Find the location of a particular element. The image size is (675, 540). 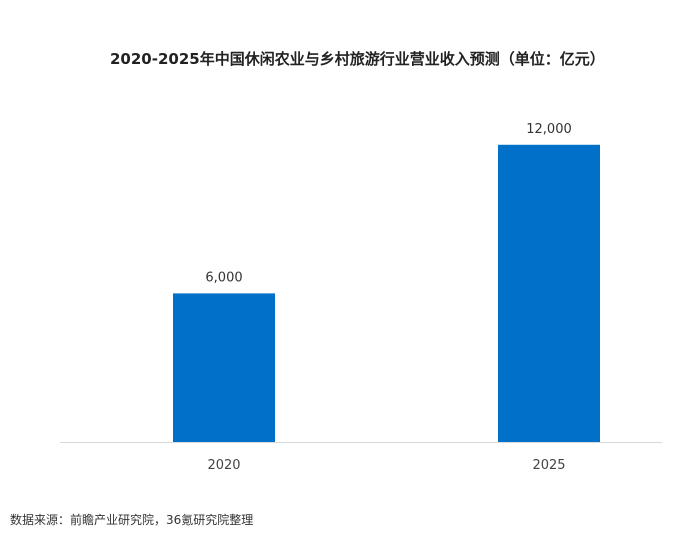

source-note: 数据来源：前瞻产业研究院，36氪研究院整理 is located at coordinates (132, 520).